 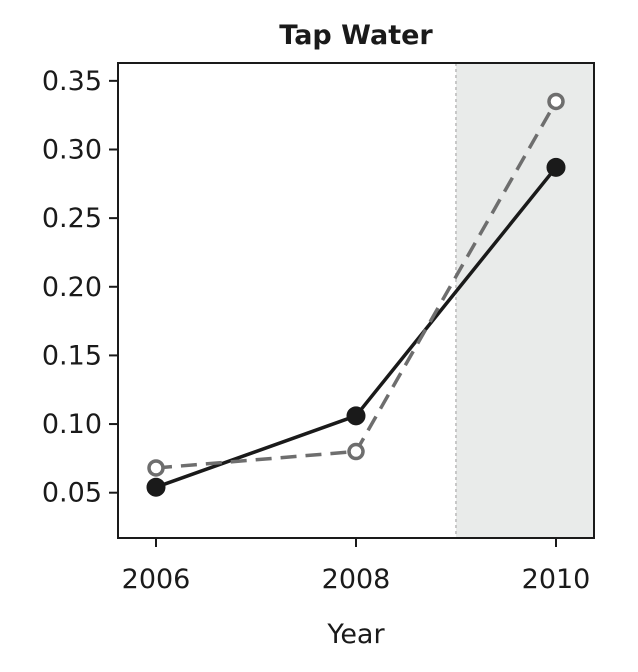 What do you see at coordinates (72, 218) in the screenshot?
I see `y-tick-label: 0.25` at bounding box center [72, 218].